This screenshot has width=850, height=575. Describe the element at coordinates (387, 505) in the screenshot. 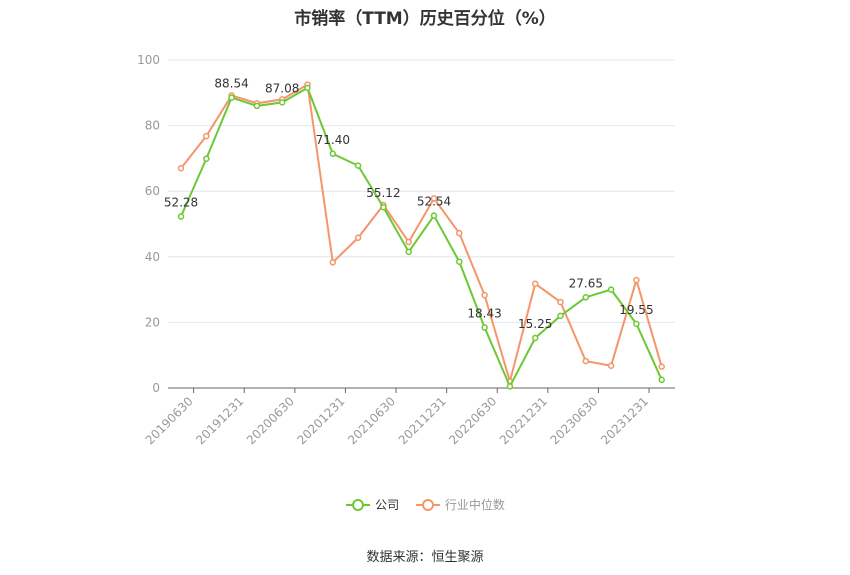

I see `legend-label-company: 公司` at that location.